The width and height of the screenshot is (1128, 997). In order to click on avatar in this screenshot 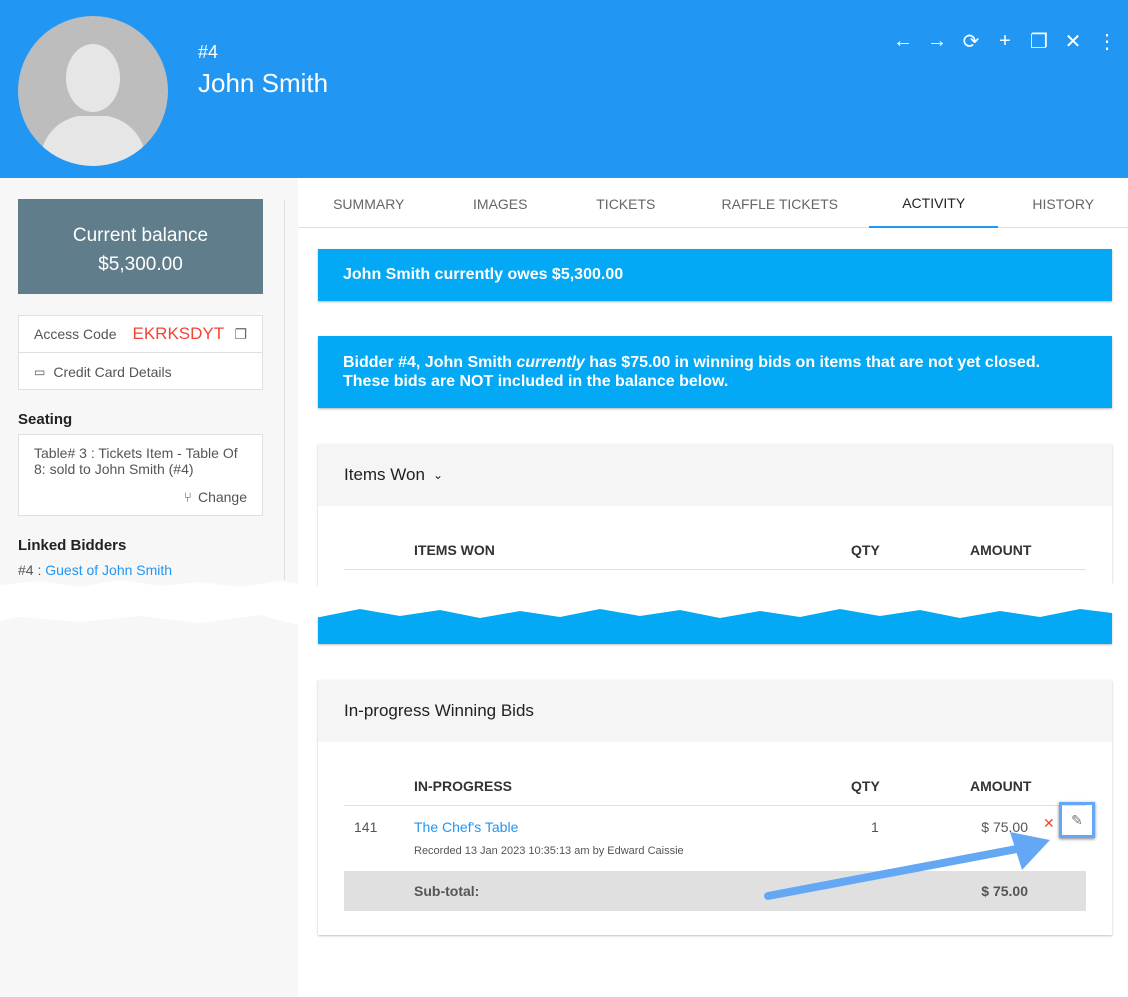, I will do `click(93, 91)`.